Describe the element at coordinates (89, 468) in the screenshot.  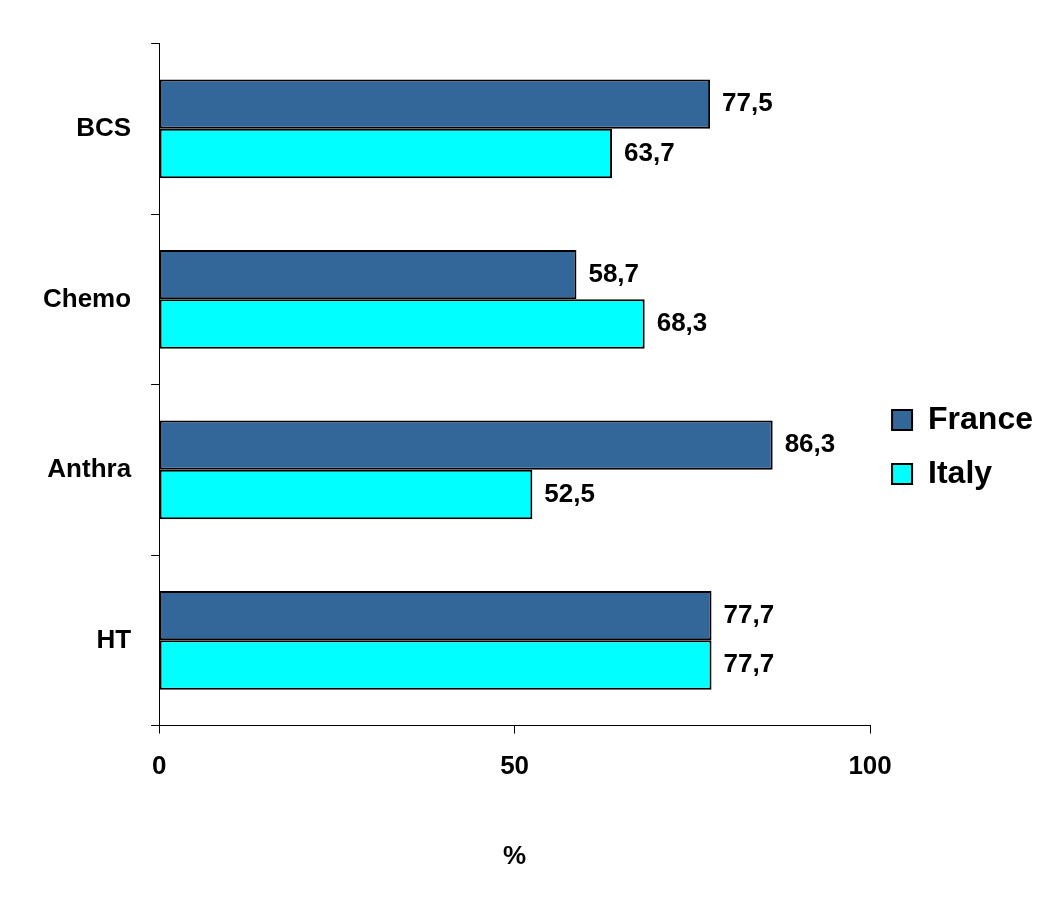
I see `y-tick-label: Anthra` at that location.